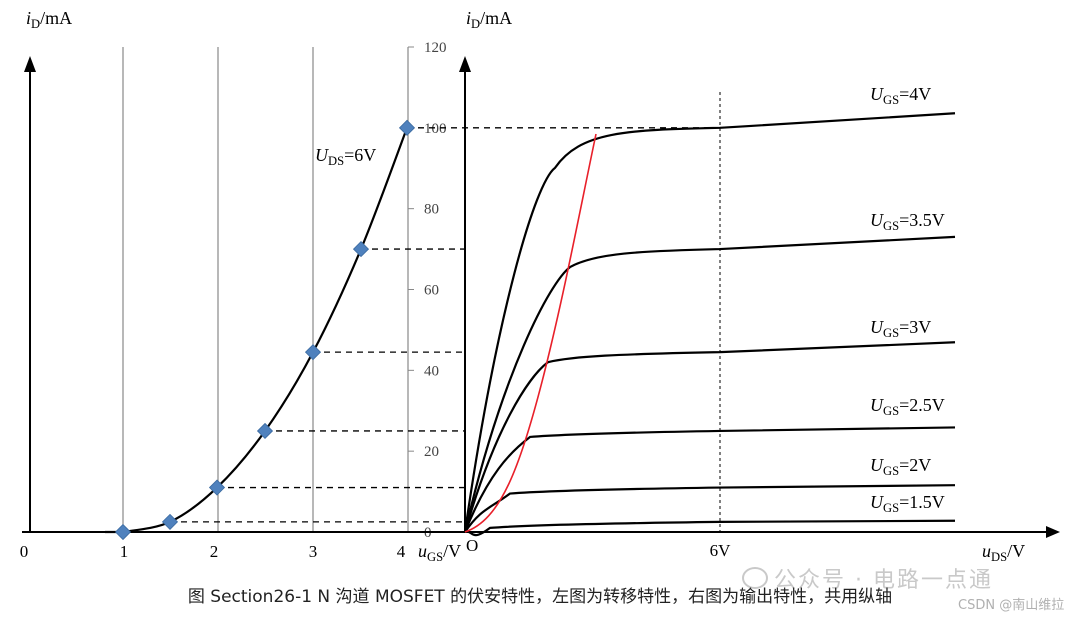  I want to click on uds-annotation: UDS=6V, so click(345, 156).